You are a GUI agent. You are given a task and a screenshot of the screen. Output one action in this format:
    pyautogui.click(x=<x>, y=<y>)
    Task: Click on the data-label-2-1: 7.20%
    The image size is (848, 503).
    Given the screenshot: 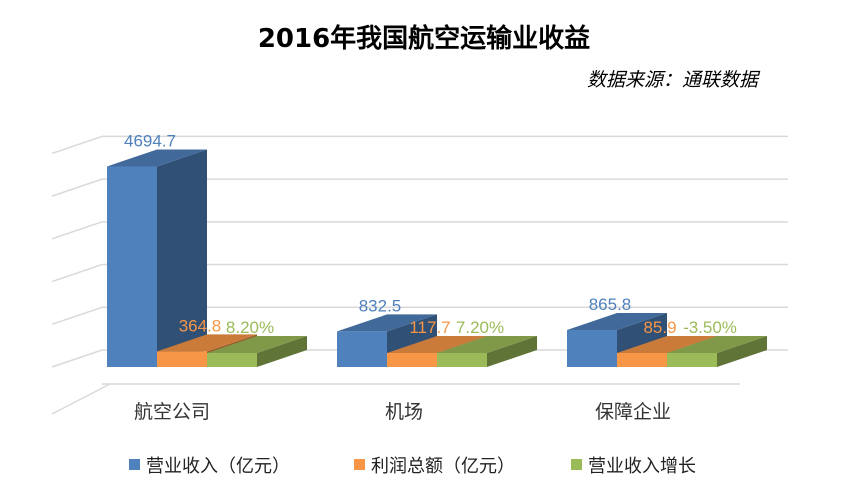 What is the action you would take?
    pyautogui.click(x=480, y=327)
    